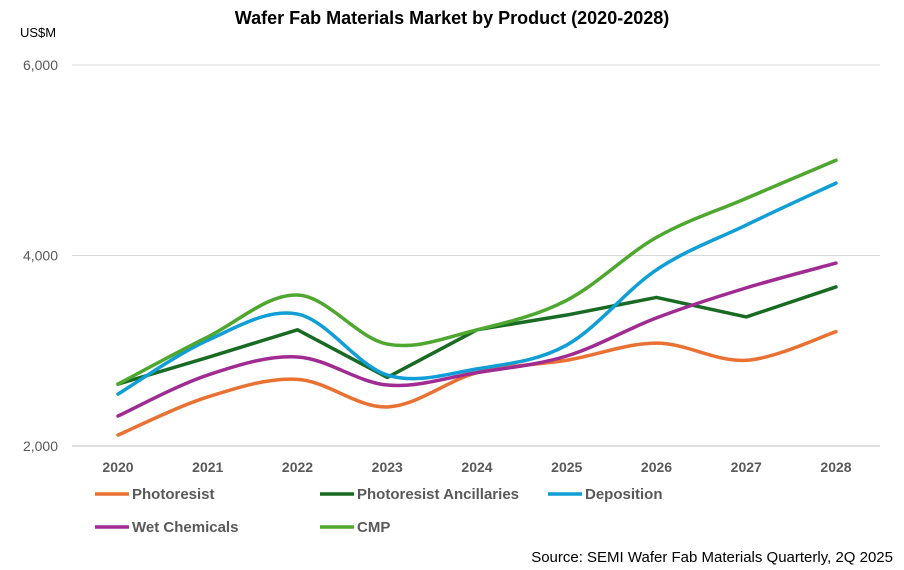 This screenshot has height=570, width=904. Describe the element at coordinates (438, 494) in the screenshot. I see `legend-label: Photoresist Ancillaries` at that location.